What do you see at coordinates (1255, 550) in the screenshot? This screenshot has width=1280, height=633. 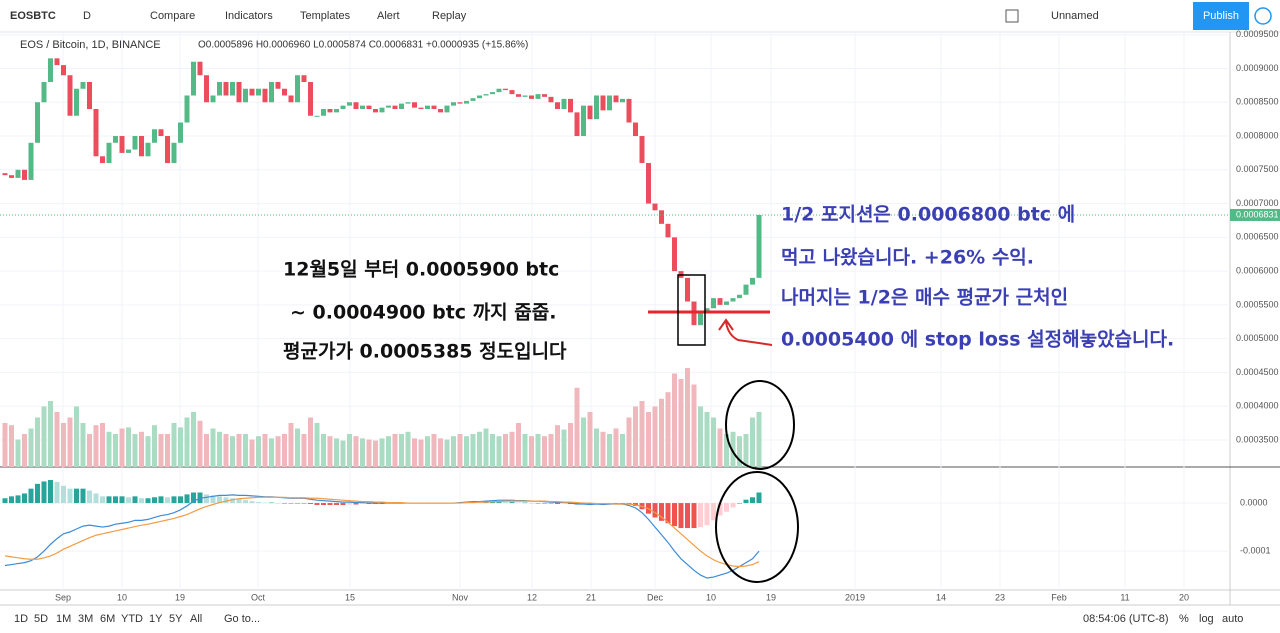 I see `macd-tick-label: -0.0001` at bounding box center [1255, 550].